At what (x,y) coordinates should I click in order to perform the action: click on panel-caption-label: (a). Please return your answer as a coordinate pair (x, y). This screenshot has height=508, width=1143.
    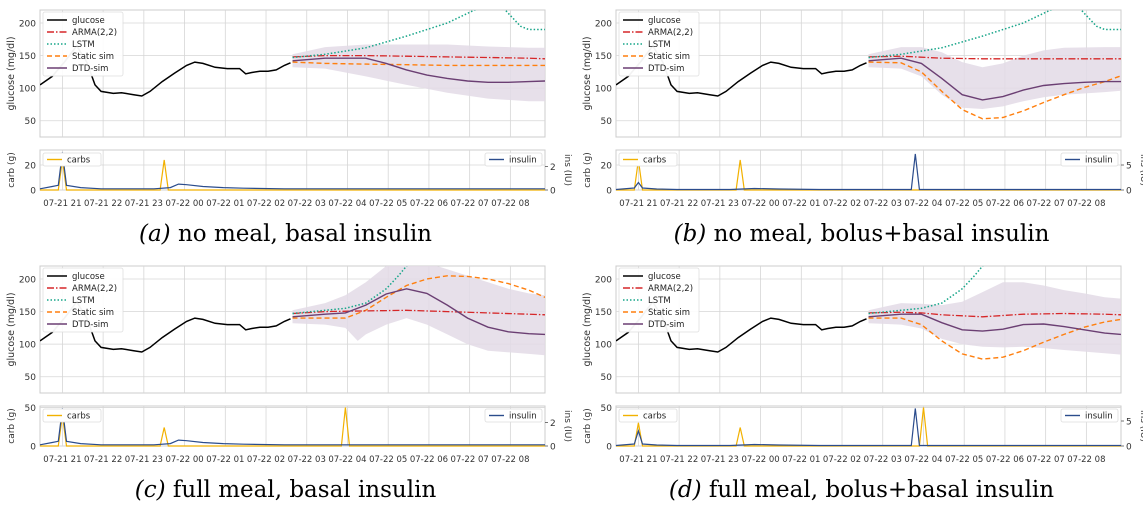
    Looking at the image, I should click on (155, 234).